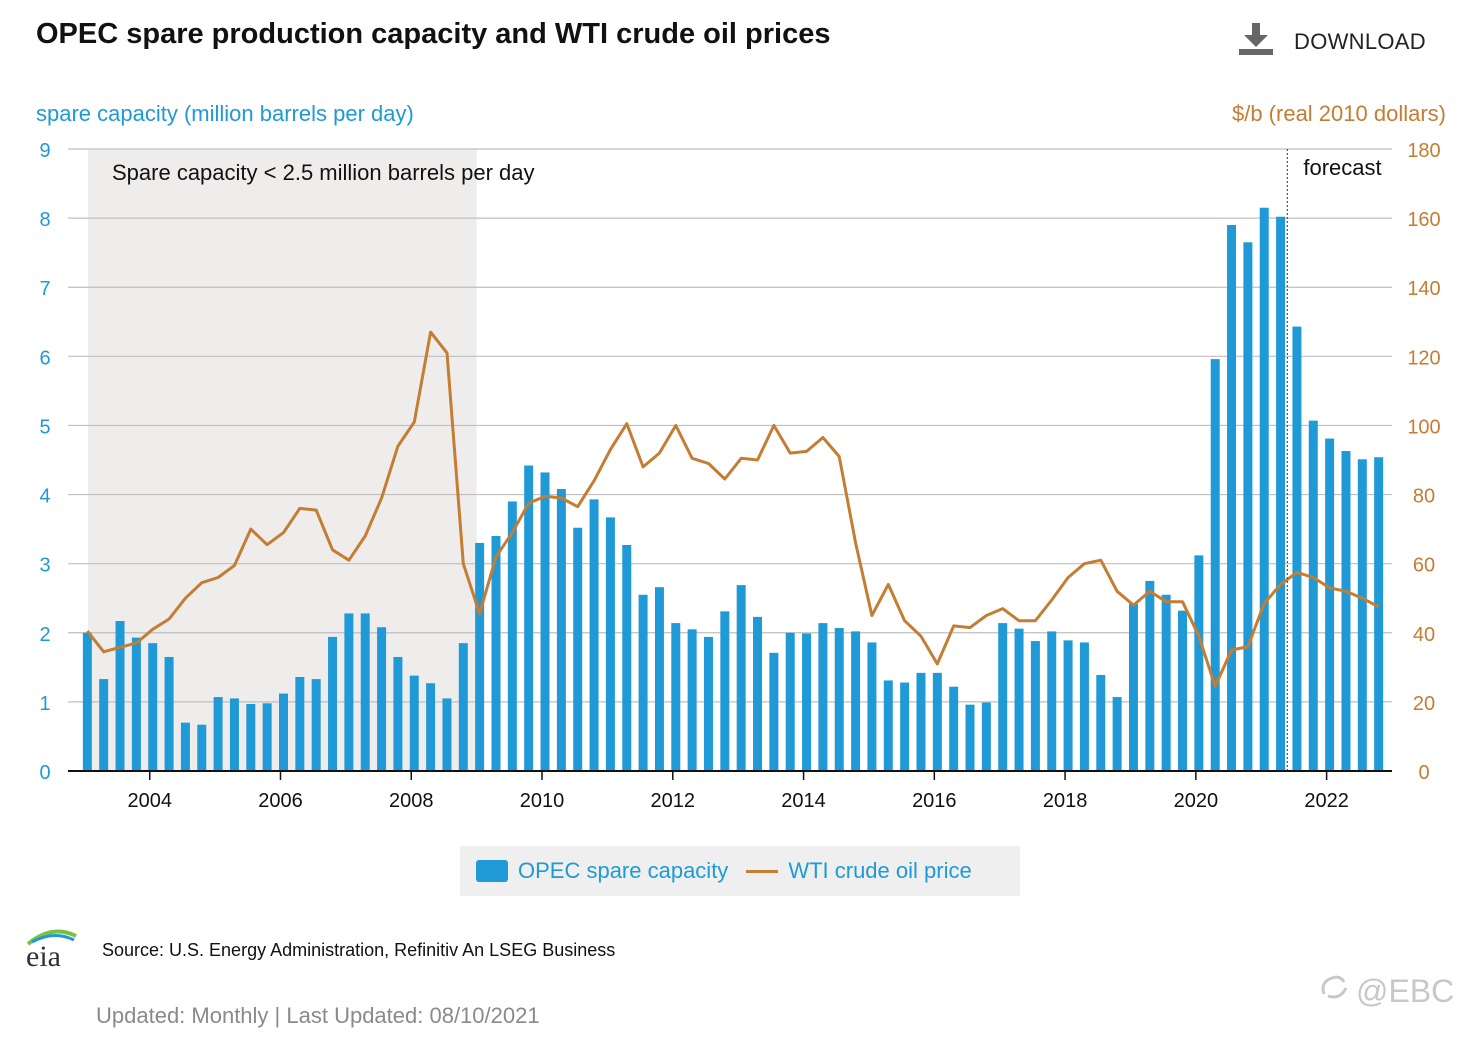 This screenshot has height=1046, width=1478. Describe the element at coordinates (1342, 167) in the screenshot. I see `forecast-label: forecast` at that location.